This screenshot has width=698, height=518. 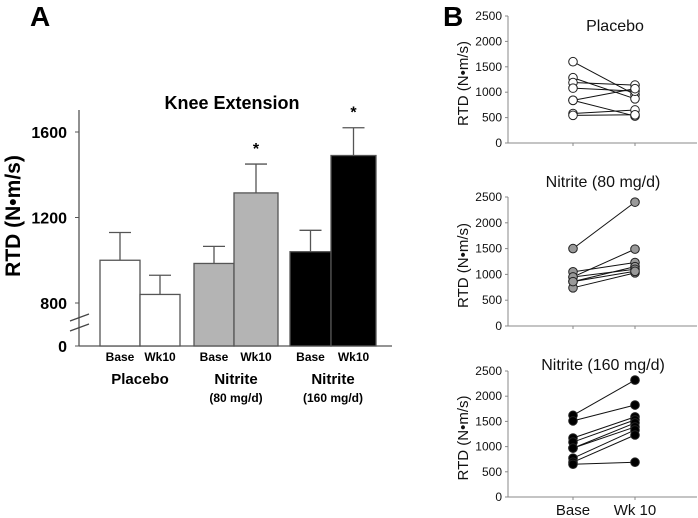 I want to click on subplot-title: Placebo, so click(x=615, y=26).